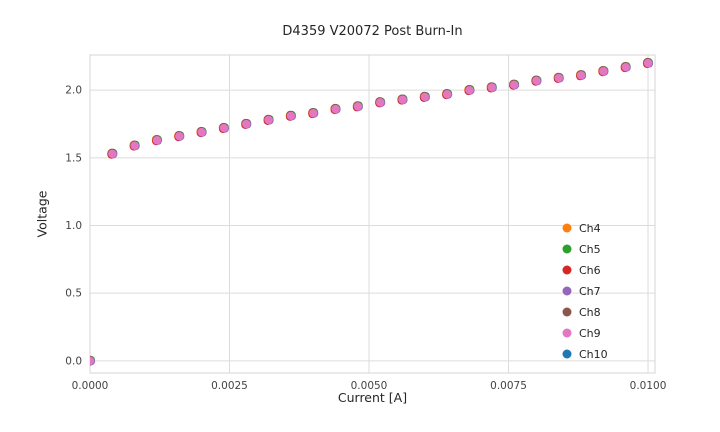 The height and width of the screenshot is (432, 720). What do you see at coordinates (590, 333) in the screenshot?
I see `legend-label: Ch9` at bounding box center [590, 333].